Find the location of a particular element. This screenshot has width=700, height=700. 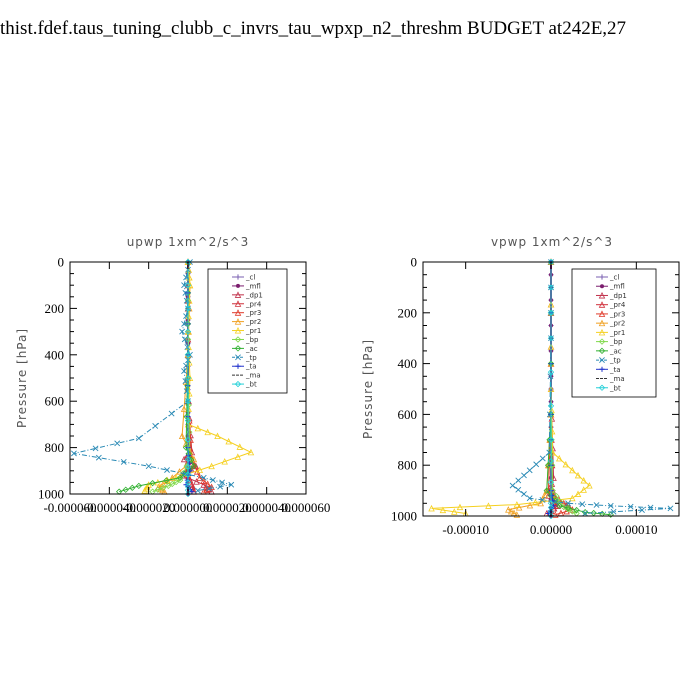

legend-entry: _pr3 is located at coordinates (246, 313).